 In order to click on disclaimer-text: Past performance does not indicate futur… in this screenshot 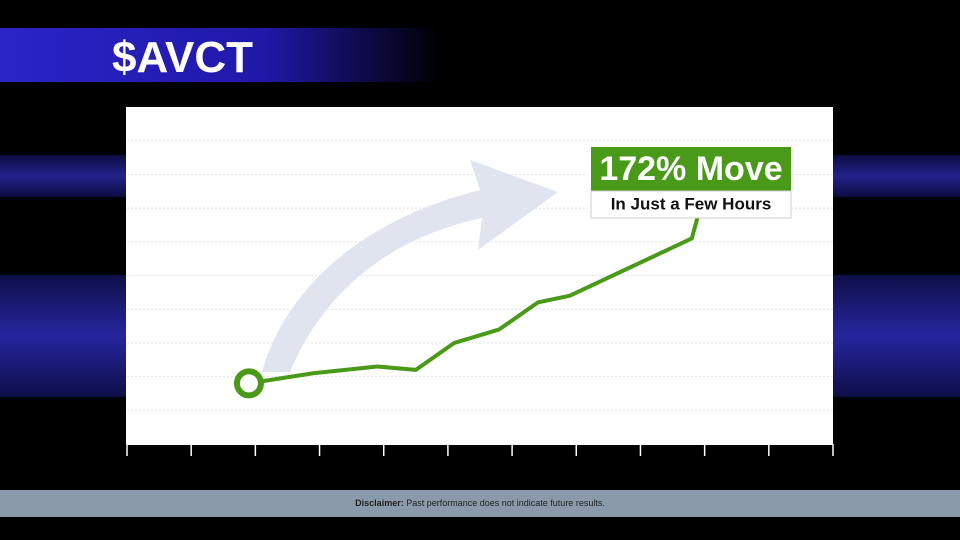, I will do `click(505, 503)`.